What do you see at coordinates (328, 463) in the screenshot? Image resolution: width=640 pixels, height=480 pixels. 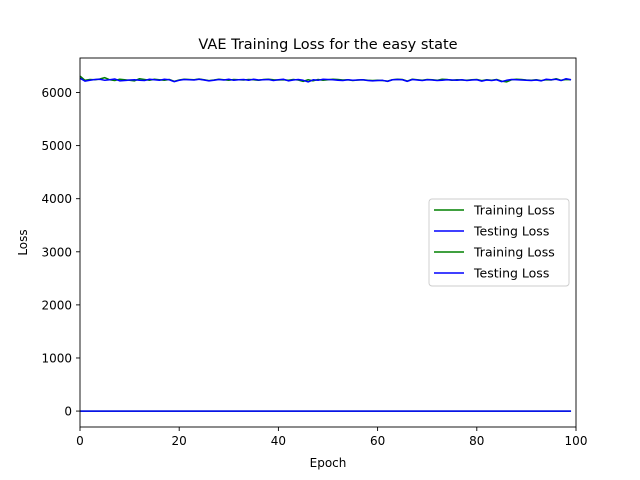 I see `x-axis-label: Epoch` at bounding box center [328, 463].